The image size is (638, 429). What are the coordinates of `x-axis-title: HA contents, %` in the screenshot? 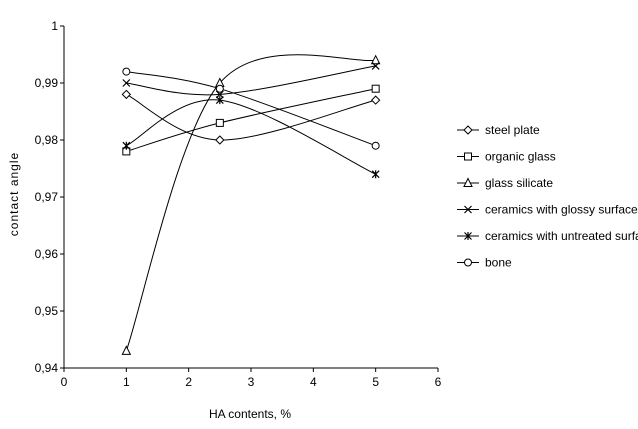 It's located at (250, 414).